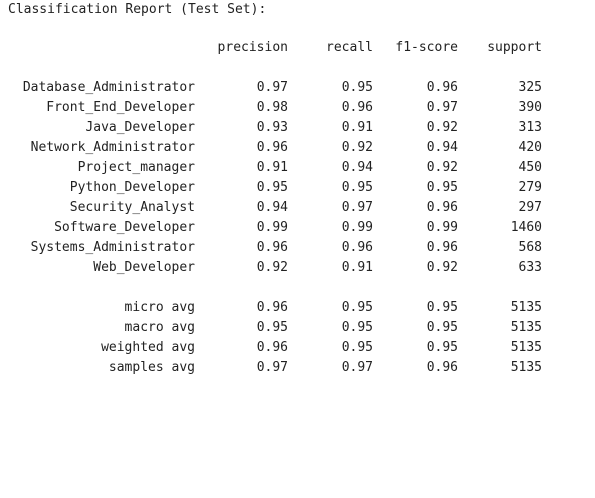 This screenshot has height=498, width=595. What do you see at coordinates (301, 368) in the screenshot?
I see `table-row-samples-avg: samples avg 0.97 0.97 0.96 5135` at bounding box center [301, 368].